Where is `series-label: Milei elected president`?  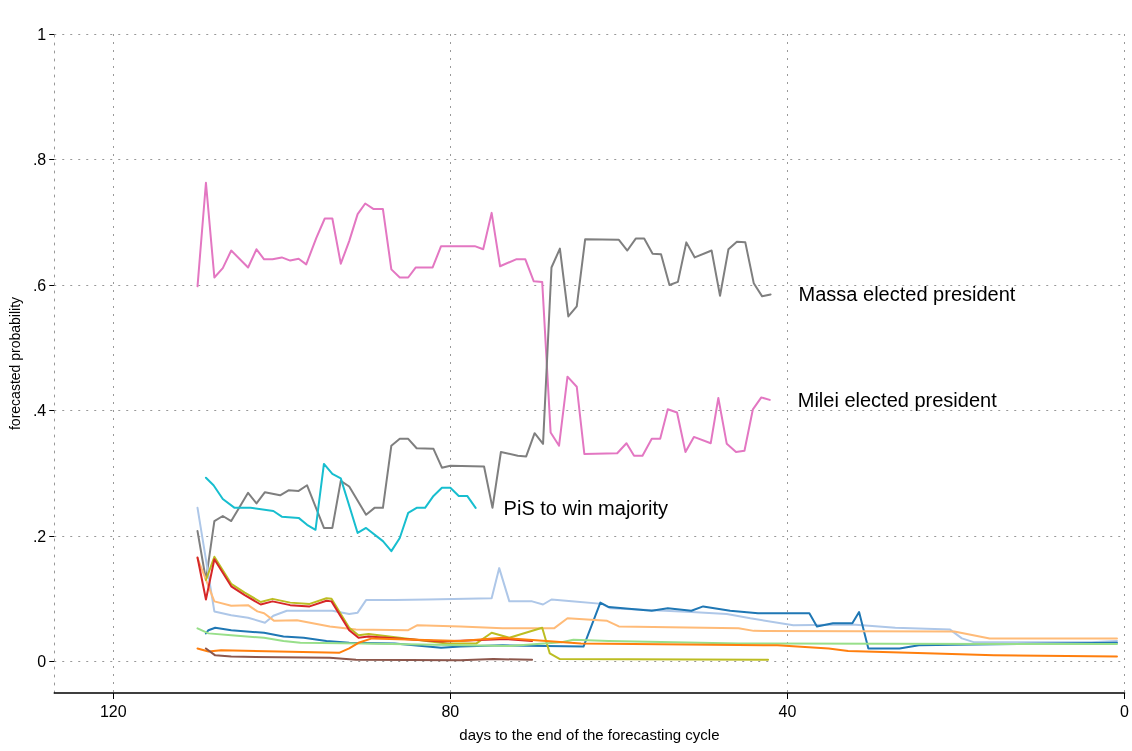
series-label: Milei elected president is located at coordinates (897, 399).